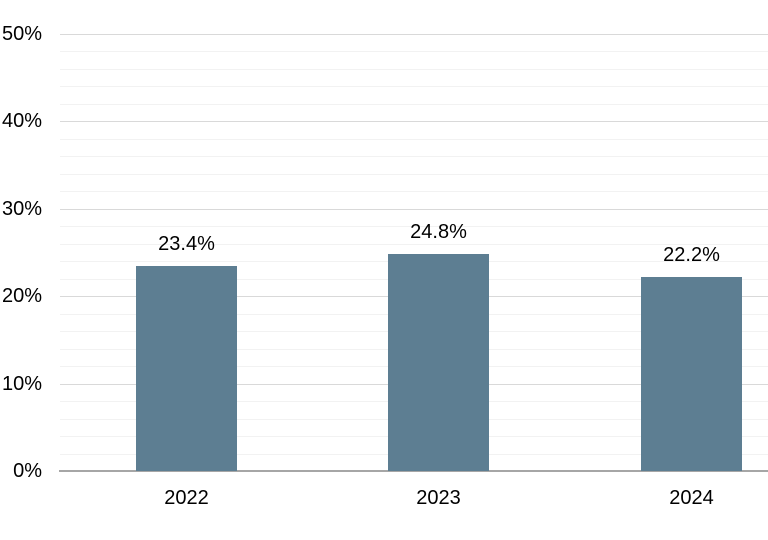 The image size is (768, 540). What do you see at coordinates (186, 498) in the screenshot?
I see `x-axis-category-label: 2022` at bounding box center [186, 498].